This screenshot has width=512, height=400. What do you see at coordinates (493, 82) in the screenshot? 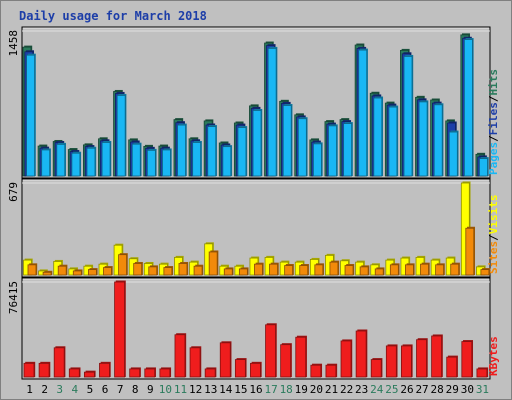
I see `side-legend-item: Hits` at bounding box center [493, 82].